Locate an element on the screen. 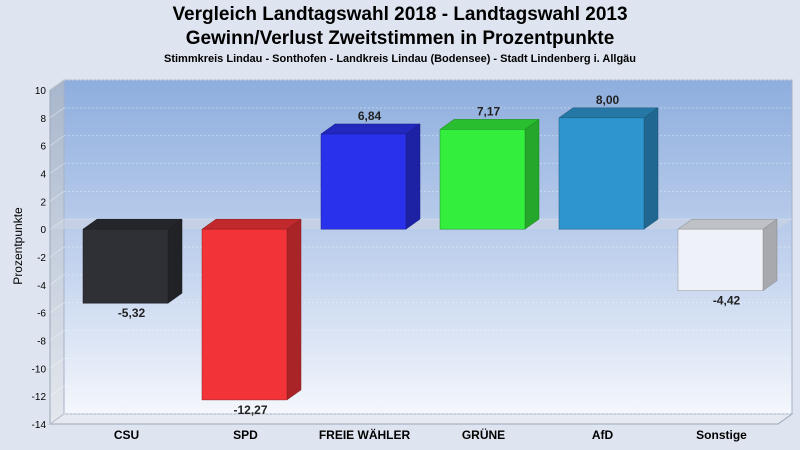 This screenshot has height=450, width=800. bar-sonstige: -4,42 is located at coordinates (727, 263).